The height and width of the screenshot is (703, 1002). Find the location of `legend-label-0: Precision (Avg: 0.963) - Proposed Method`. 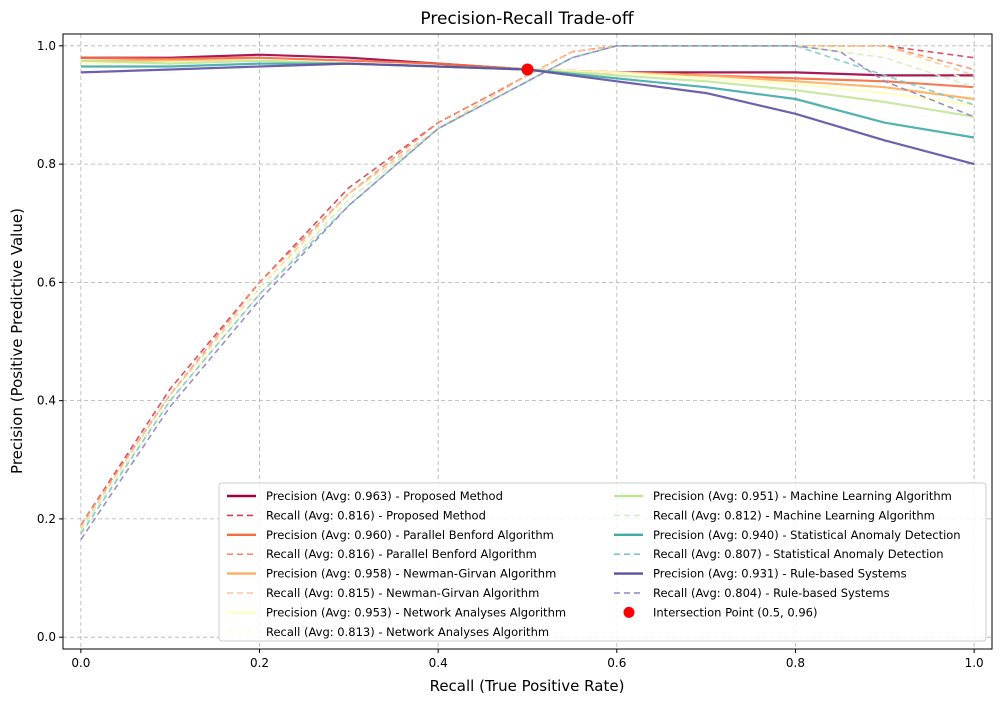

legend-label-0: Precision (Avg: 0.963) - Proposed Method is located at coordinates (384, 496).